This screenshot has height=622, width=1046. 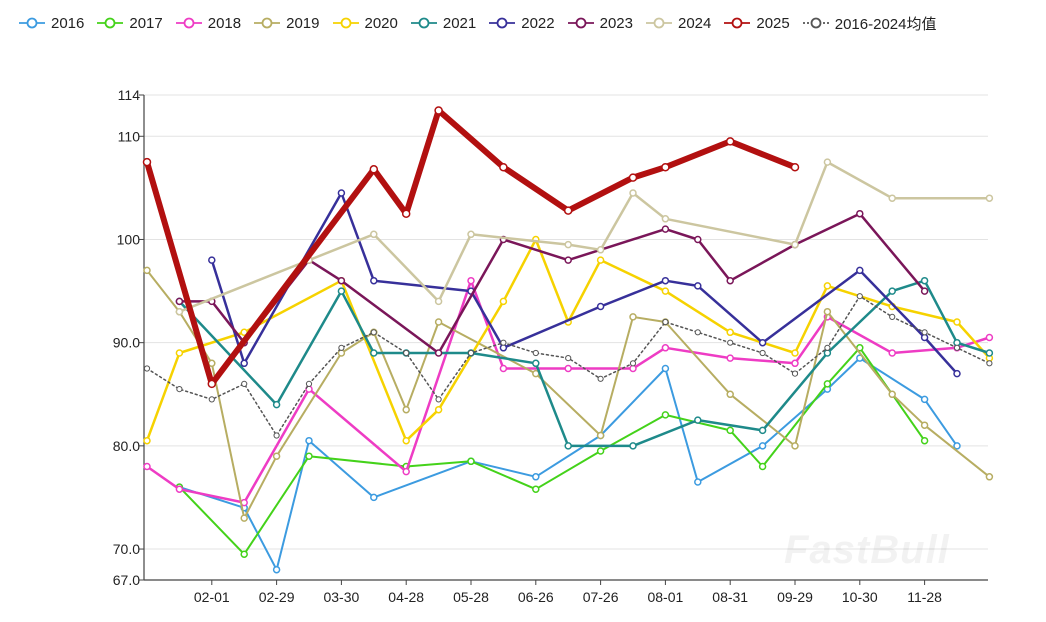 I want to click on legend-label: 2022, so click(x=538, y=23).